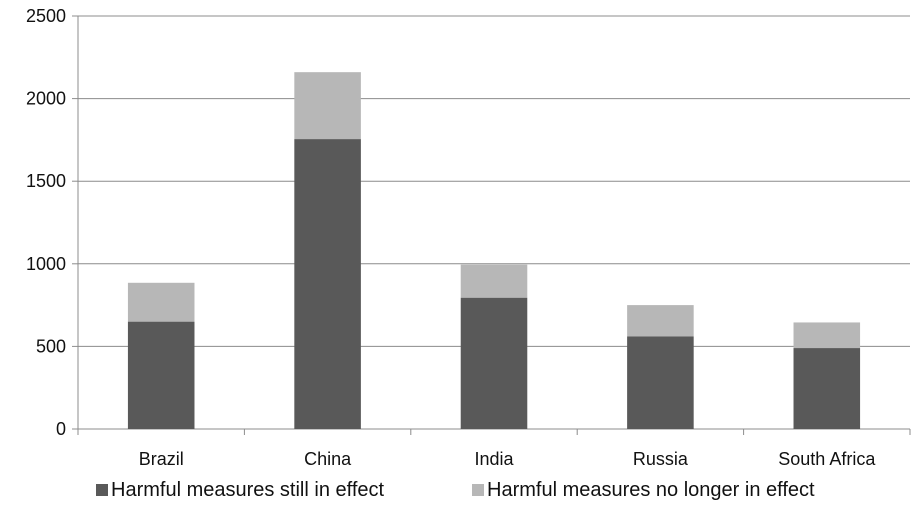 The image size is (921, 519). I want to click on x-tick-label: India, so click(494, 459).